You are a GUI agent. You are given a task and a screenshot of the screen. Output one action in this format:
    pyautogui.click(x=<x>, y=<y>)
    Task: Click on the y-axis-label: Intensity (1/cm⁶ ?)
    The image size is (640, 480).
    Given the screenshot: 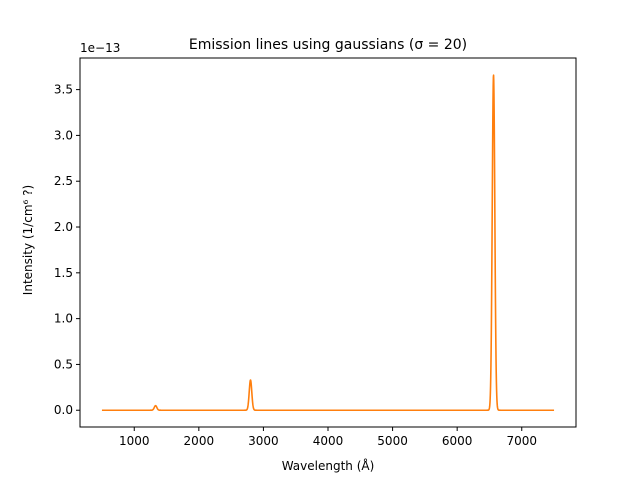 What is the action you would take?
    pyautogui.click(x=28, y=240)
    